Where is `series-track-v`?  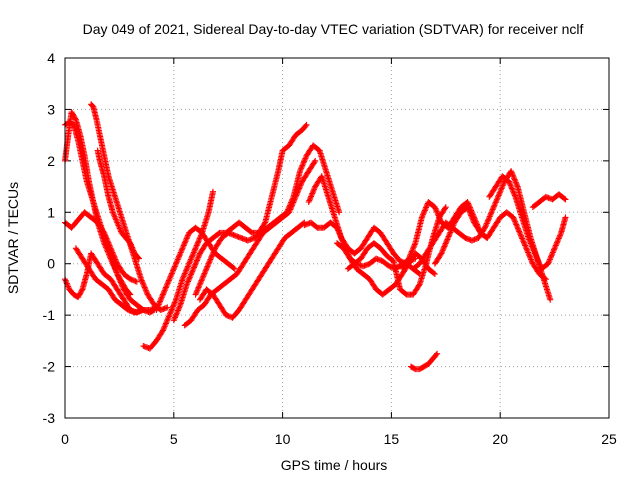
series-track-v is located at coordinates (549, 201).